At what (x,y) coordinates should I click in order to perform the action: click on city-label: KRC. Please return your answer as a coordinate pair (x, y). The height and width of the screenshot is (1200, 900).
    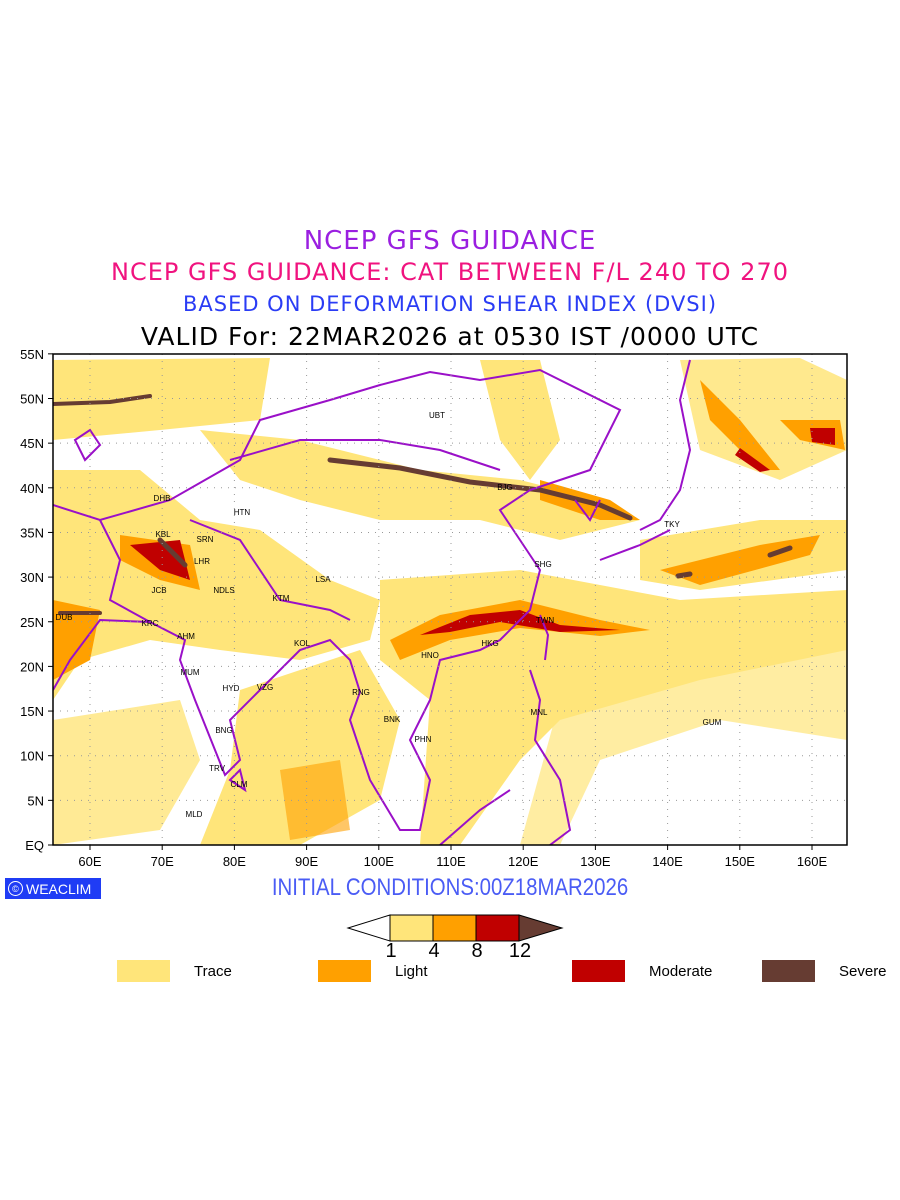
    Looking at the image, I should click on (150, 623).